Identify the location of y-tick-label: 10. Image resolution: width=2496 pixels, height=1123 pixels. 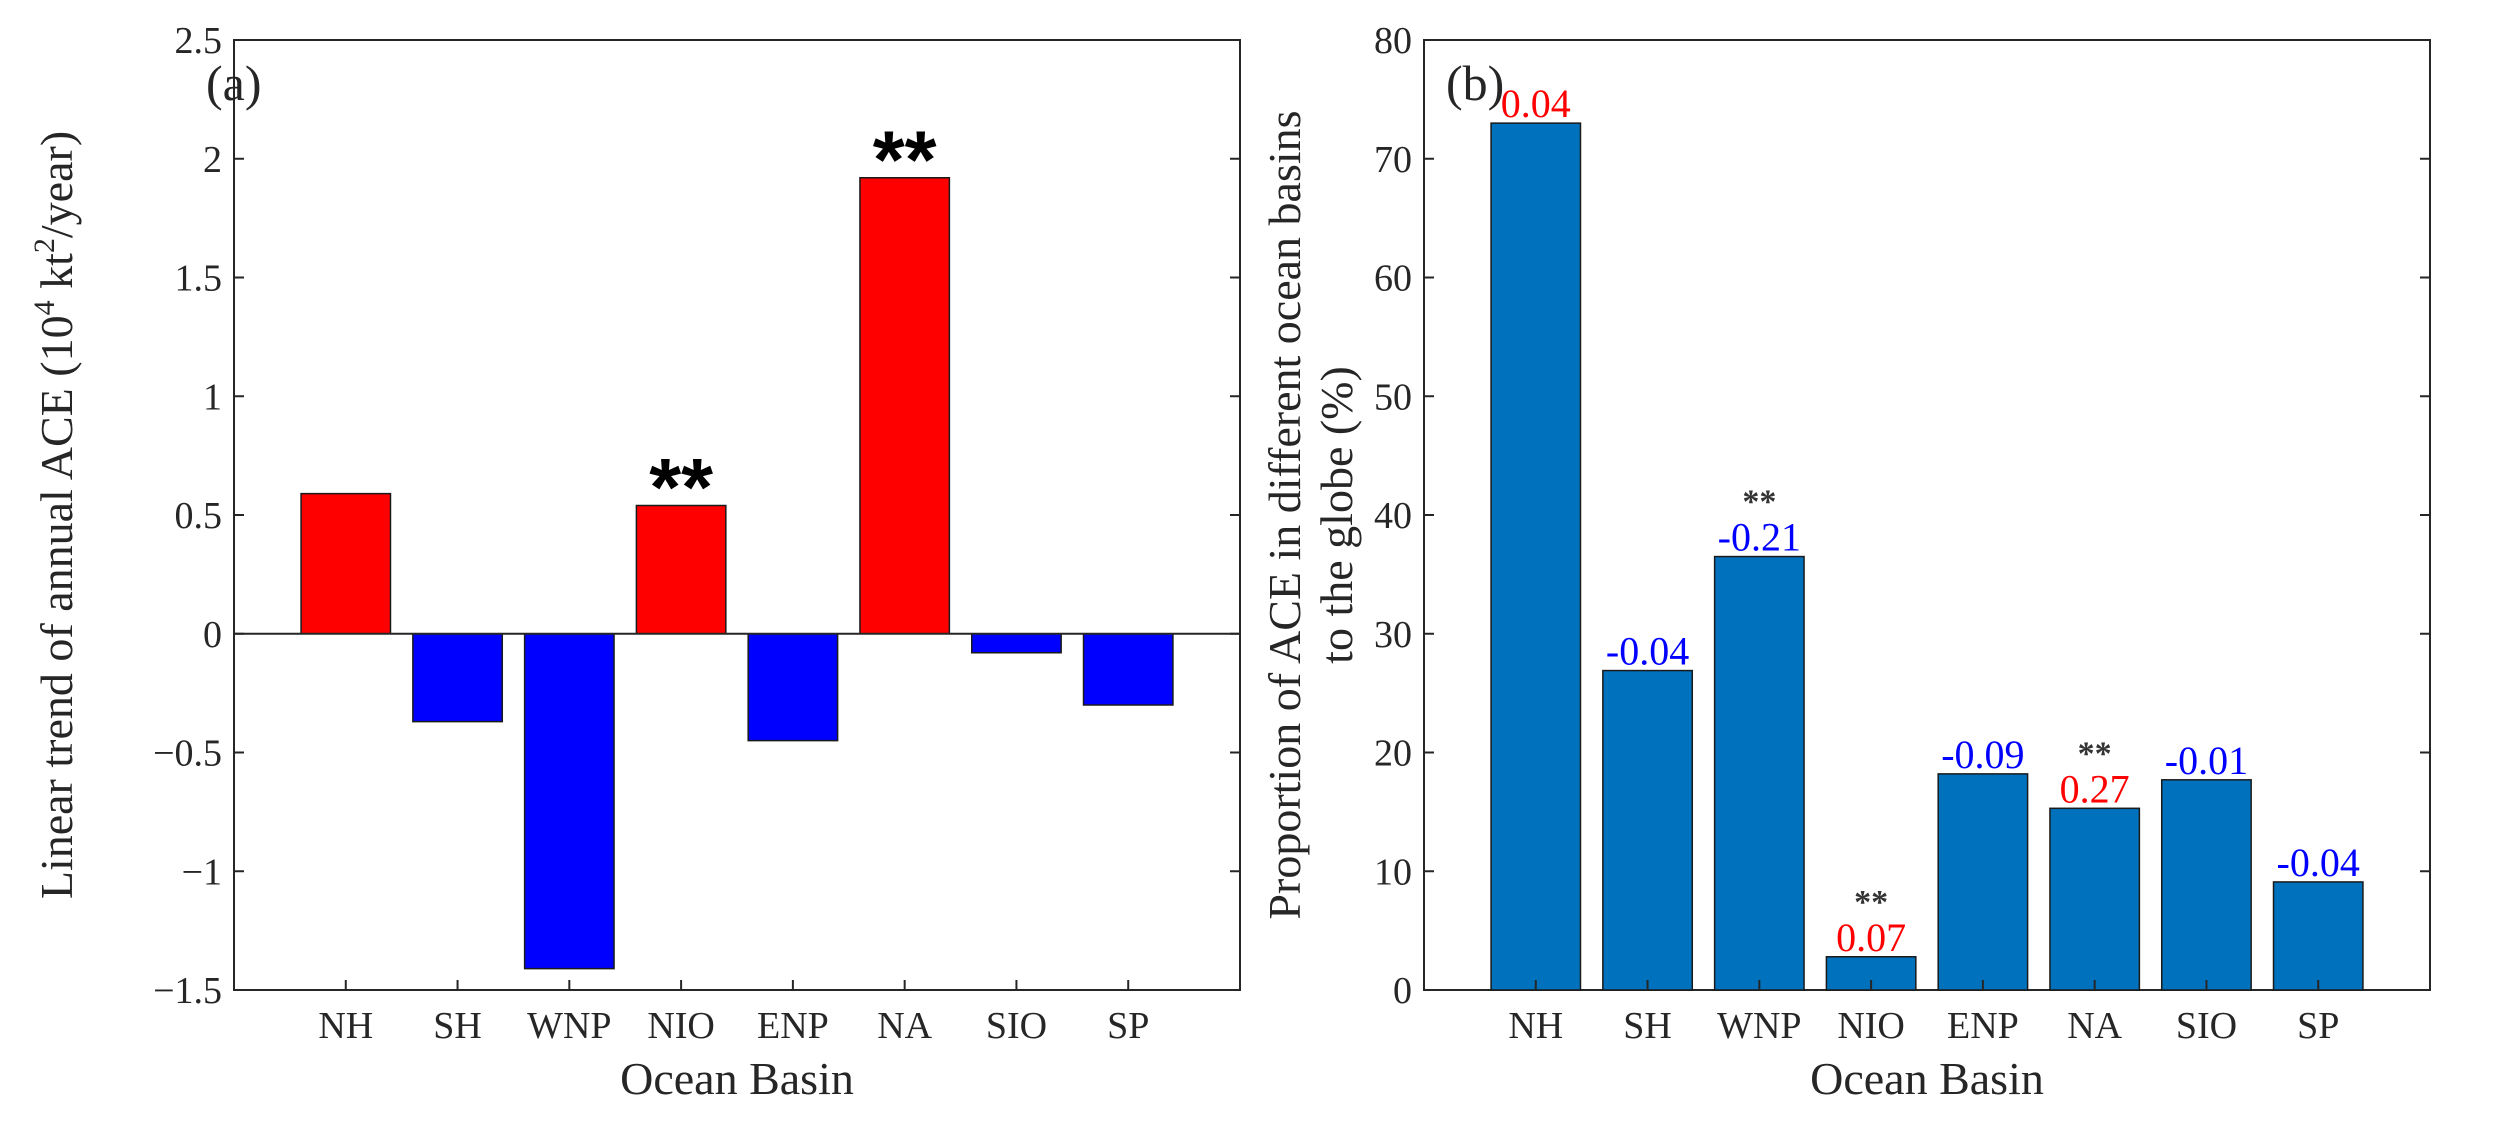
(1393, 872).